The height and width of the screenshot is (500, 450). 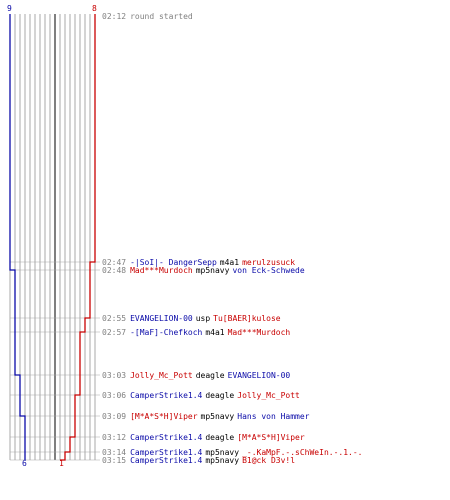 What do you see at coordinates (9, 8) in the screenshot?
I see `blue-start-count: 9` at bounding box center [9, 8].